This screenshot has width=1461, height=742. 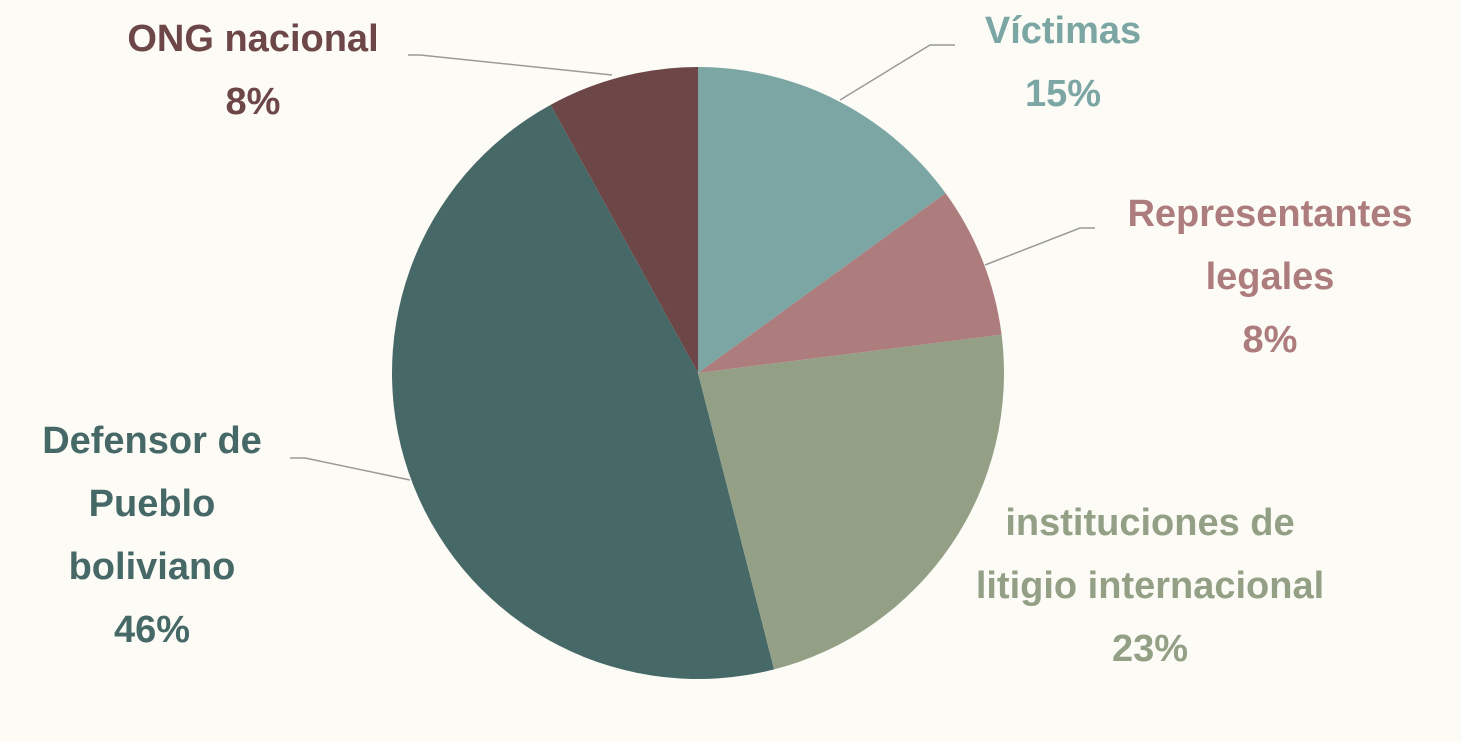 What do you see at coordinates (253, 71) in the screenshot?
I see `slice-label: ONG nacional 8%` at bounding box center [253, 71].